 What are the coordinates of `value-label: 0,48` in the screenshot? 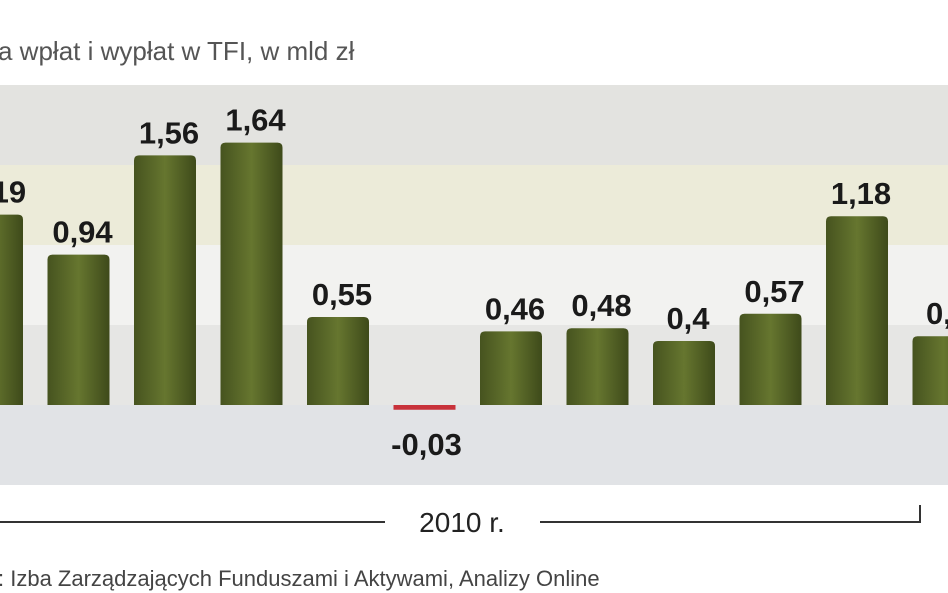 It's located at (601, 305).